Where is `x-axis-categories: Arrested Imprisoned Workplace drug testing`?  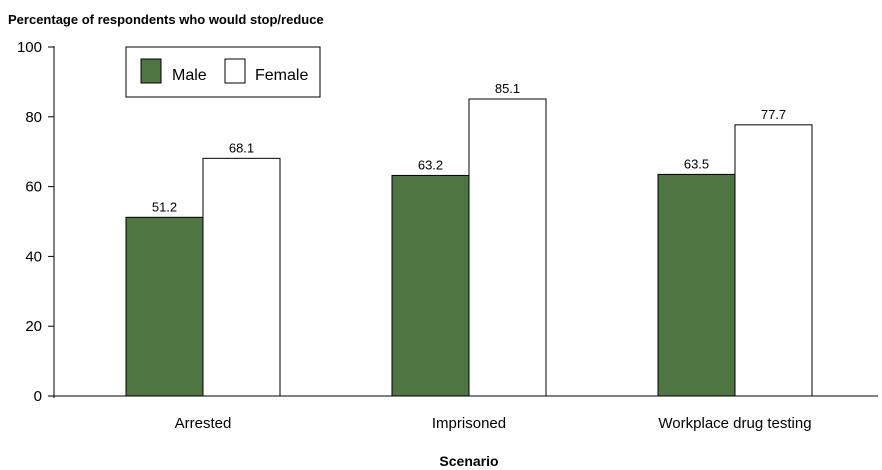
x-axis-categories: Arrested Imprisoned Workplace drug testing is located at coordinates (493, 423).